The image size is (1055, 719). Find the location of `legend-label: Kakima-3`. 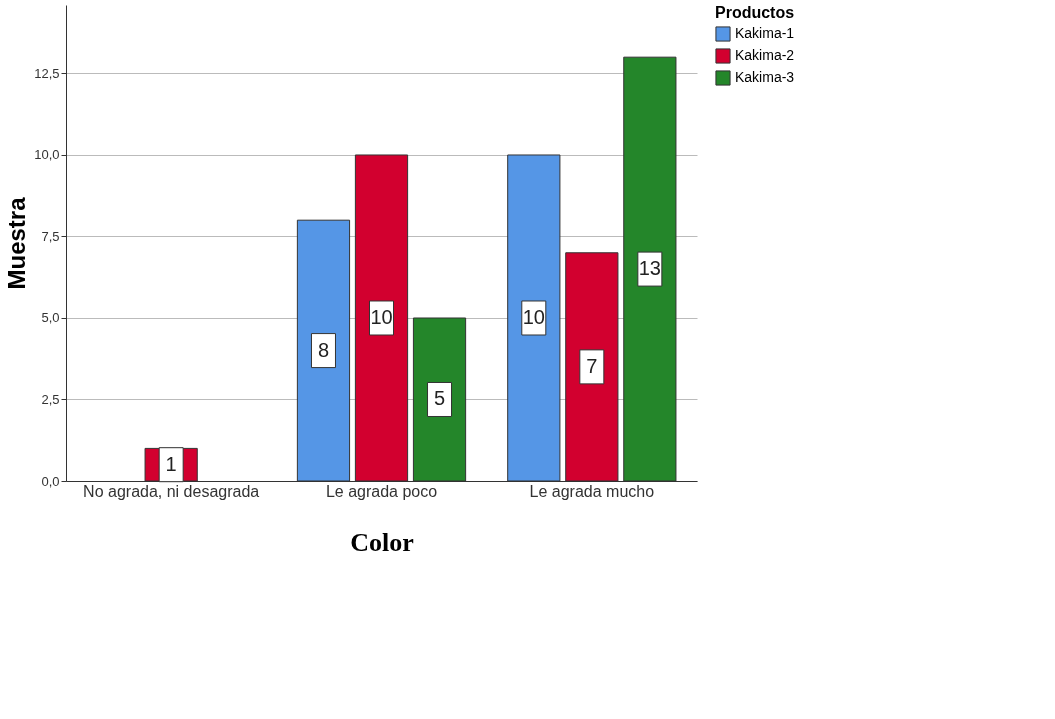

legend-label: Kakima-3 is located at coordinates (765, 77).